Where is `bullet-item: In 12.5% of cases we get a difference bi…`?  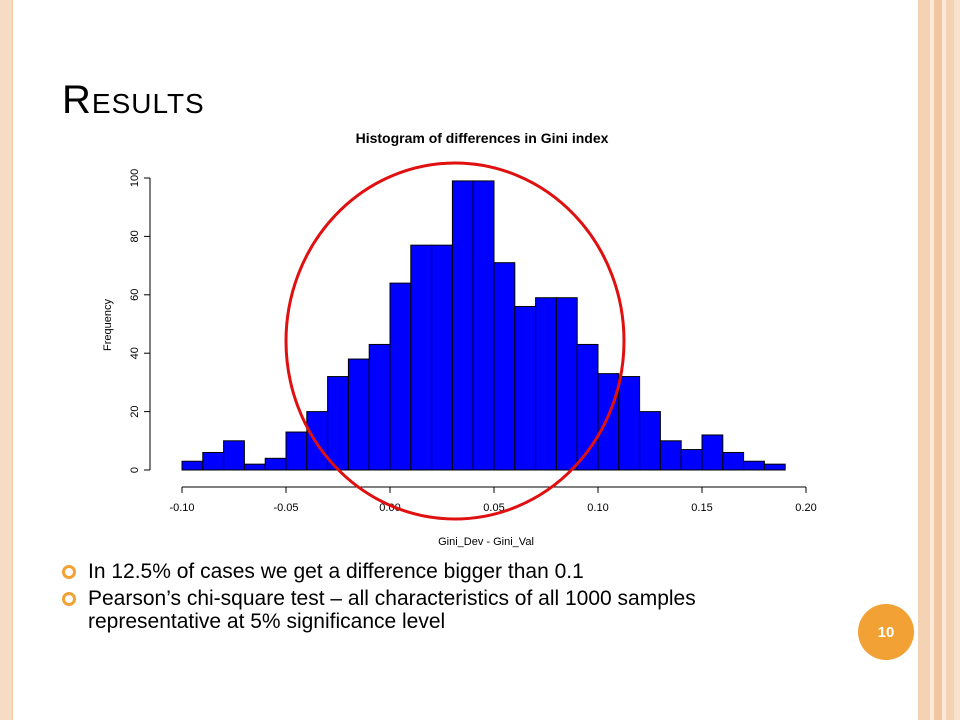
bullet-item: In 12.5% of cases we get a difference bi… is located at coordinates (422, 571).